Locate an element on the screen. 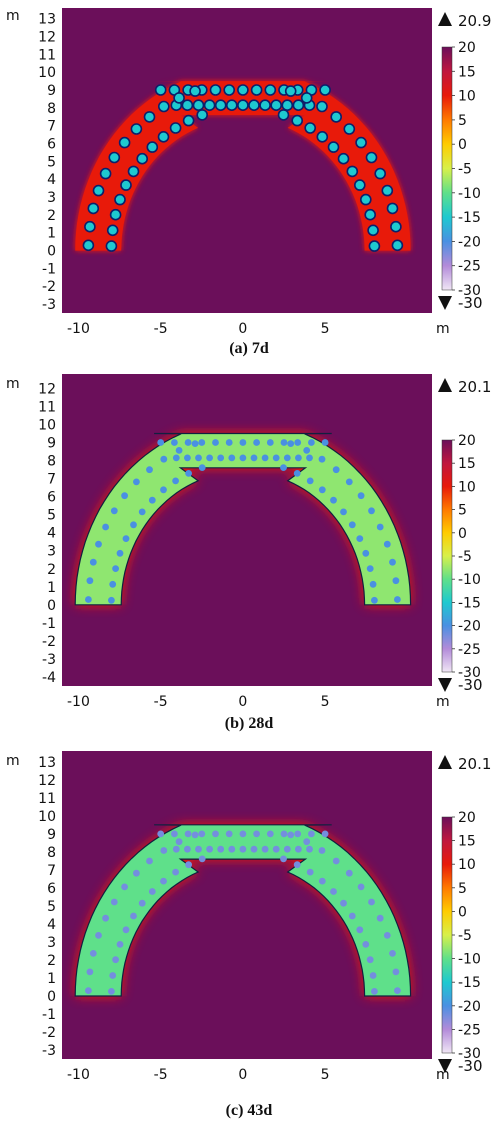 The height and width of the screenshot is (1133, 498). caption-43d: (c) 43d is located at coordinates (249, 1110).